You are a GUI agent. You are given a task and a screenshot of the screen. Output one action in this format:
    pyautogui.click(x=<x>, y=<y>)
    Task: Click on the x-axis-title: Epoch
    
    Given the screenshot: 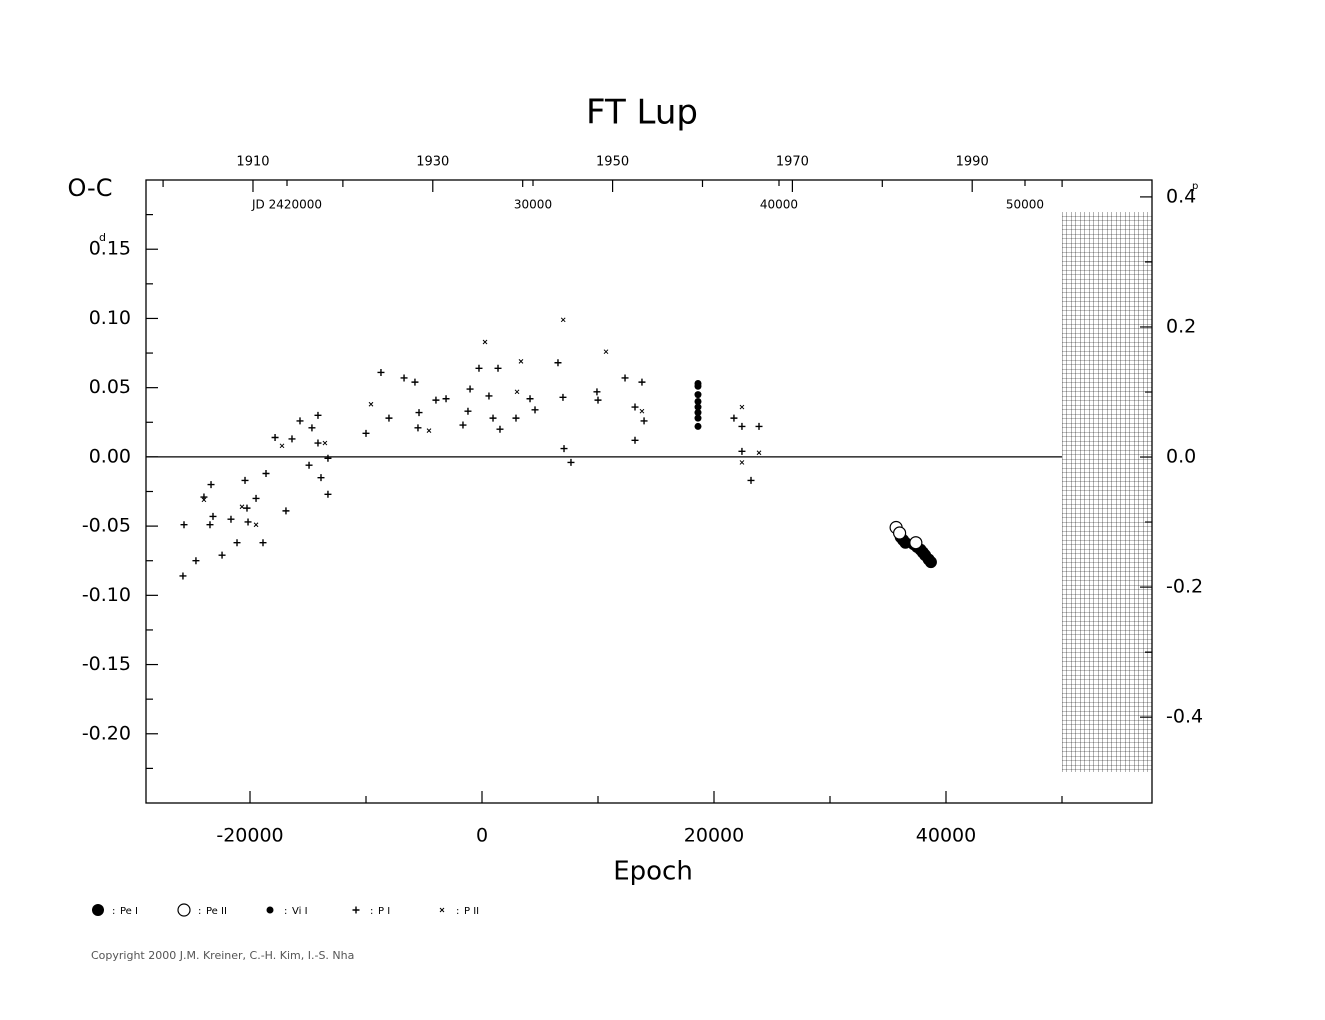 What is the action you would take?
    pyautogui.click(x=653, y=872)
    